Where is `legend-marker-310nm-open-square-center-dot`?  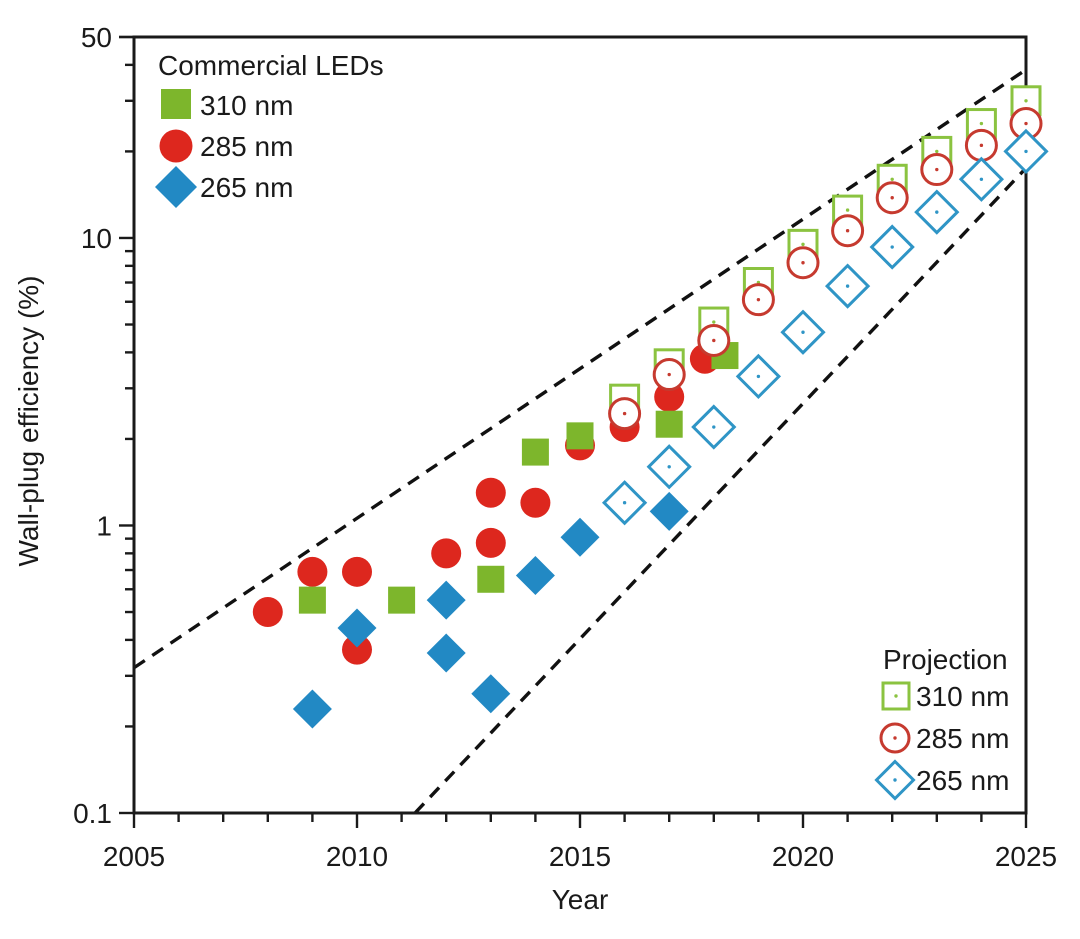
legend-marker-310nm-open-square-center-dot is located at coordinates (896, 696).